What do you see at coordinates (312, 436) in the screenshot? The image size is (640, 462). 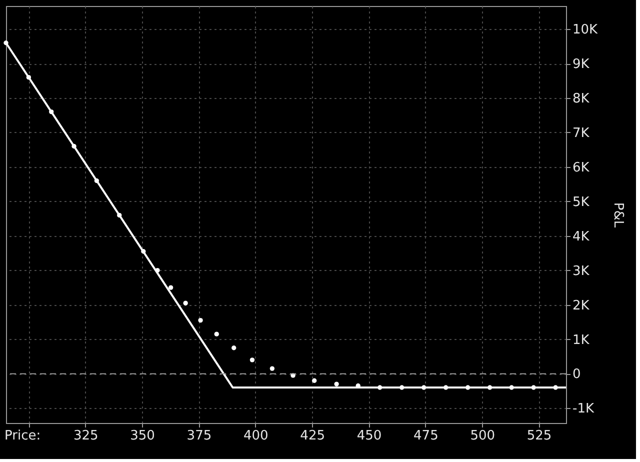 I see `x-tick-label: 425` at bounding box center [312, 436].